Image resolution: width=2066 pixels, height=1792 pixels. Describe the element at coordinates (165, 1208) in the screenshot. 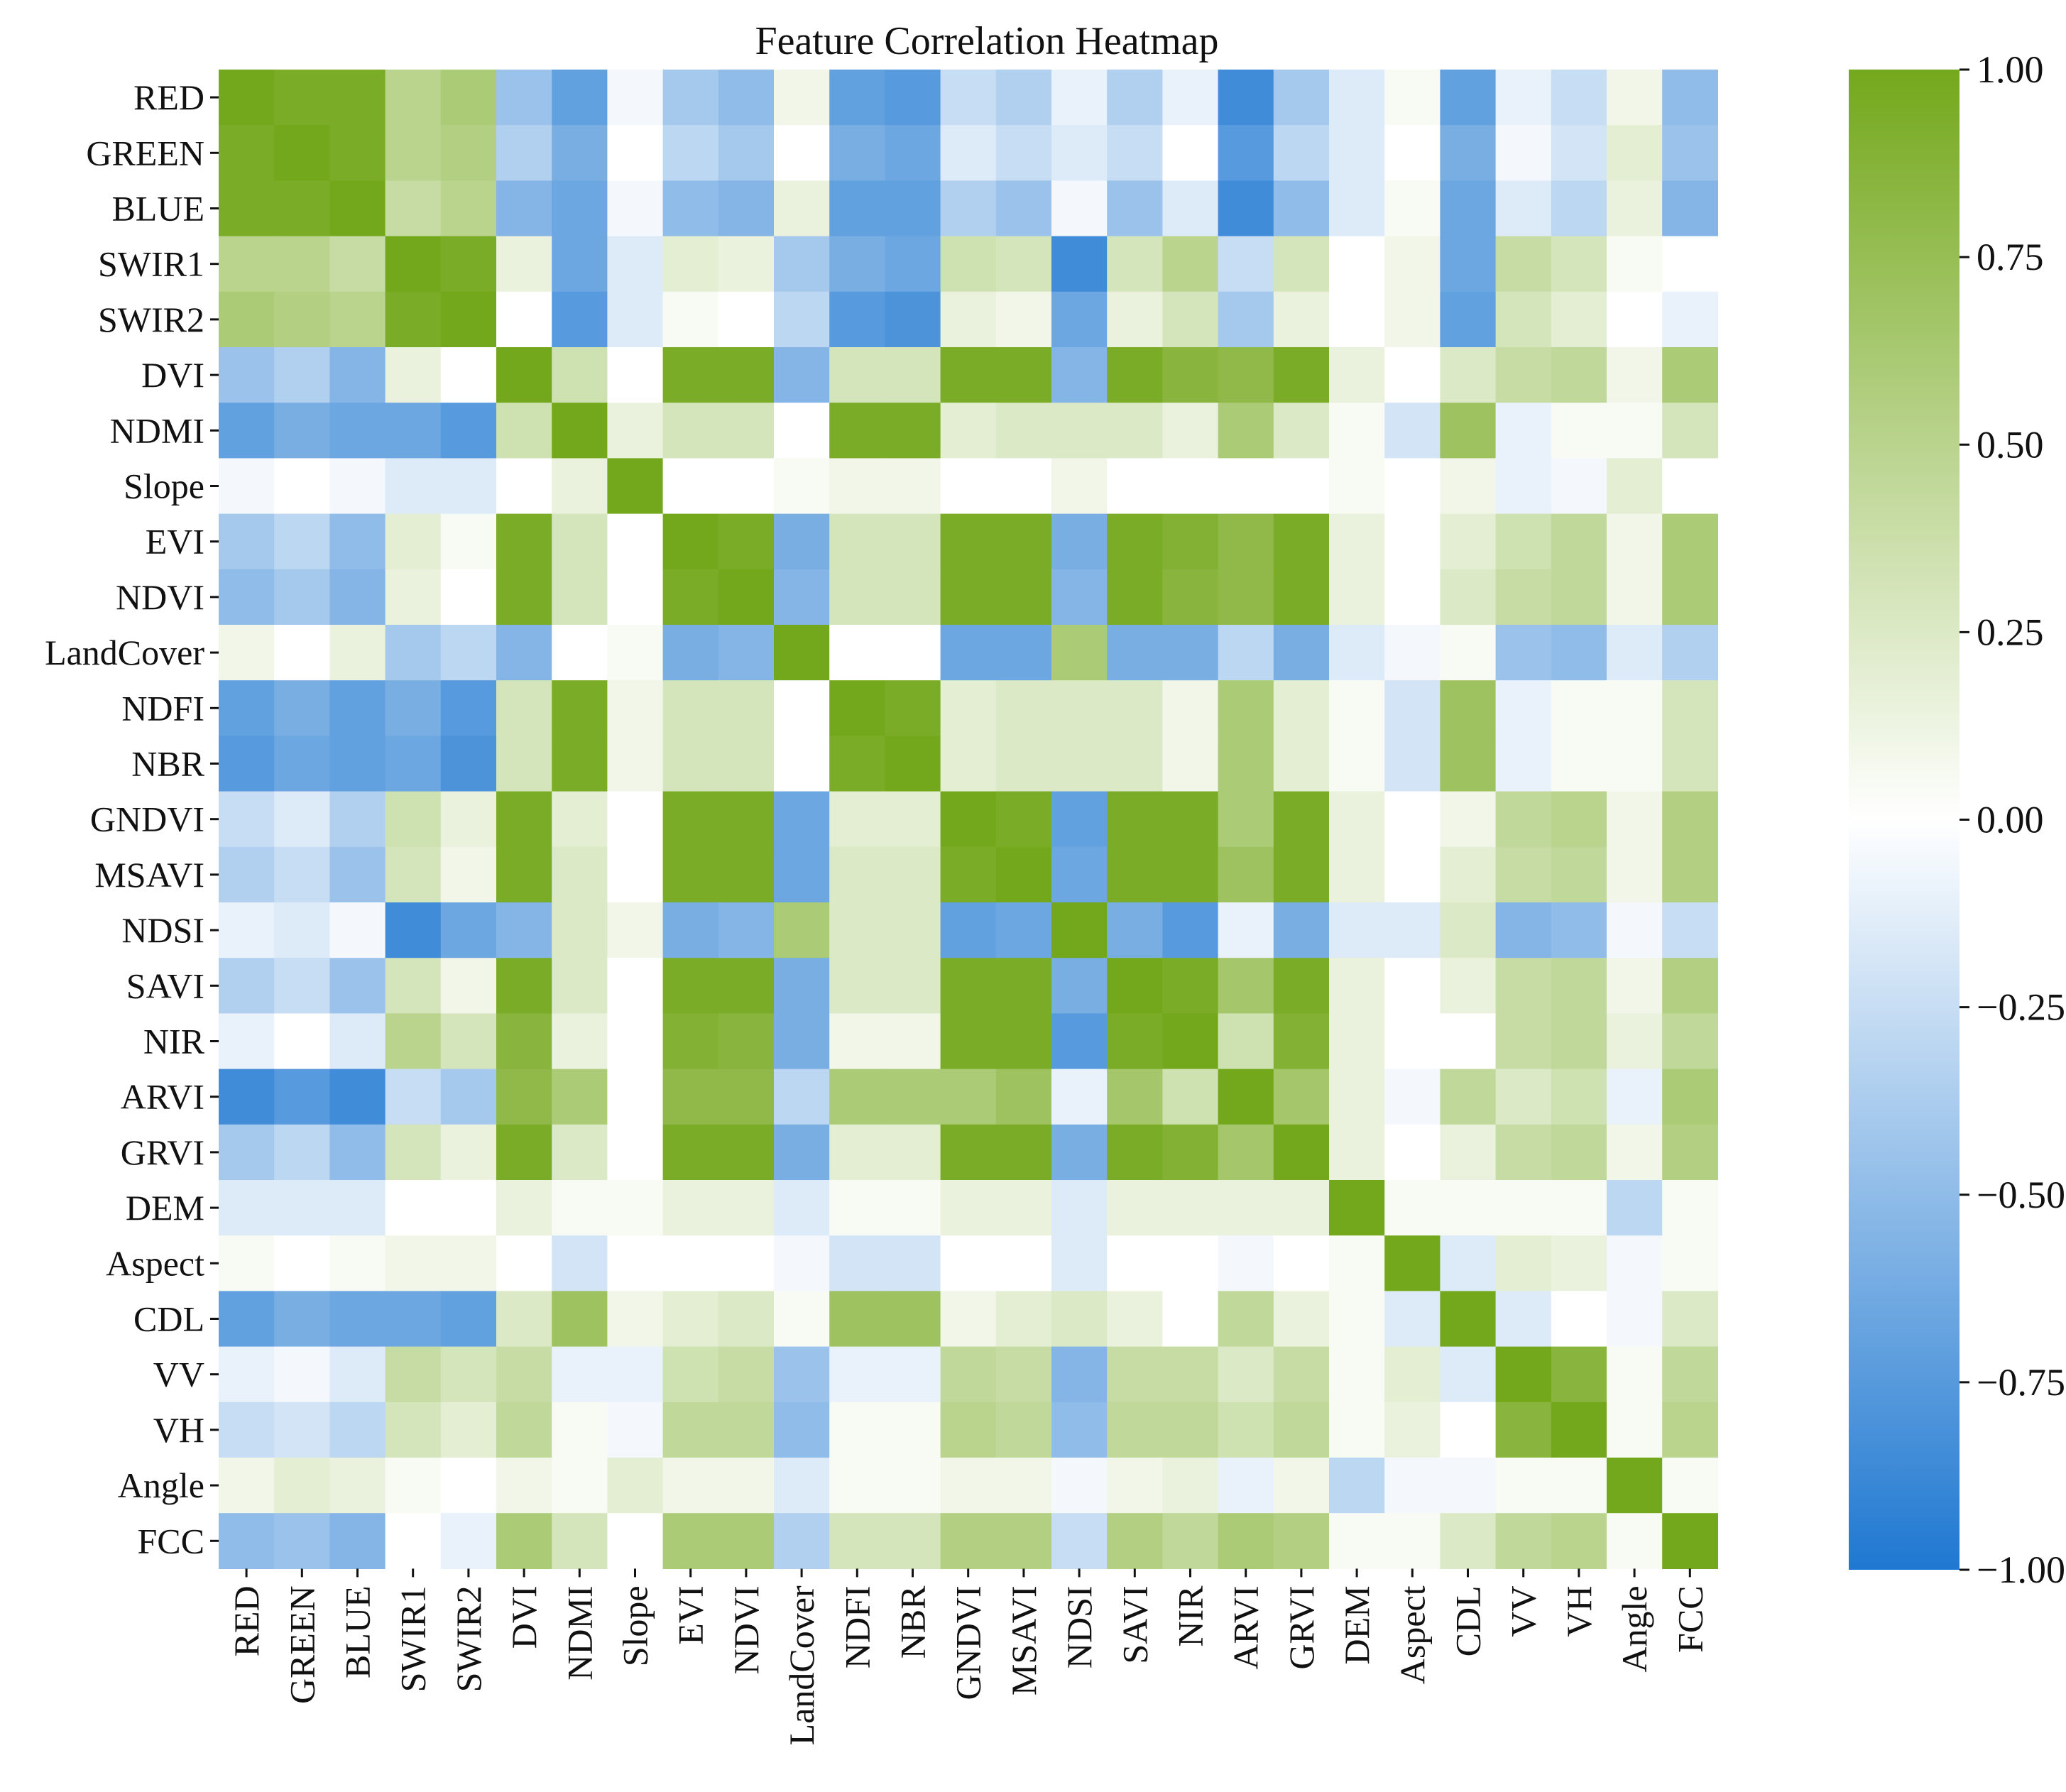

I see `y-tick-label-DEM: DEM` at that location.